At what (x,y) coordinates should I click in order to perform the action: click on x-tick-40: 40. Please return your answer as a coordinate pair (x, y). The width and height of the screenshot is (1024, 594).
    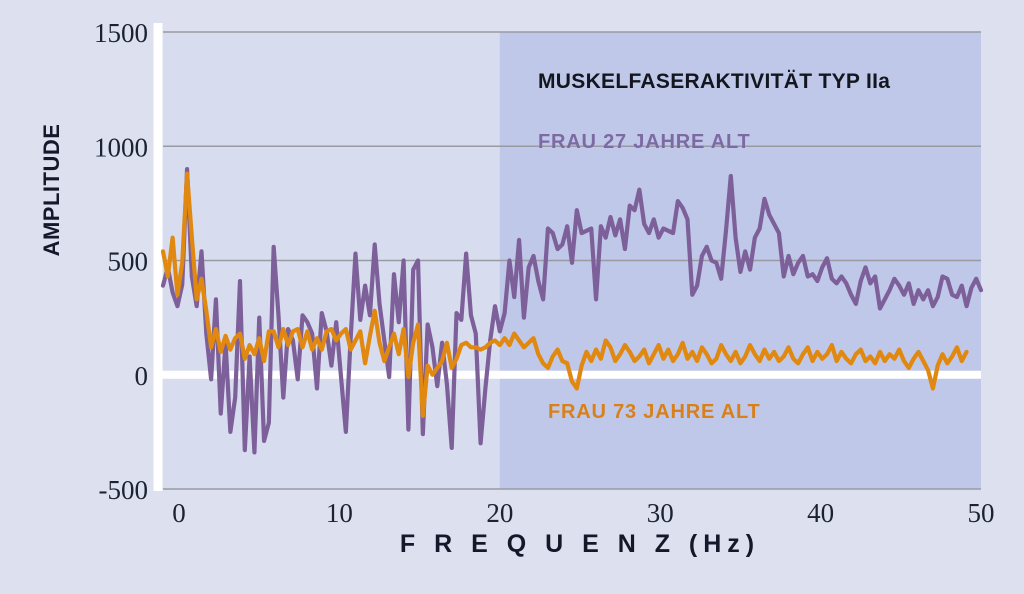
    Looking at the image, I should click on (820, 513).